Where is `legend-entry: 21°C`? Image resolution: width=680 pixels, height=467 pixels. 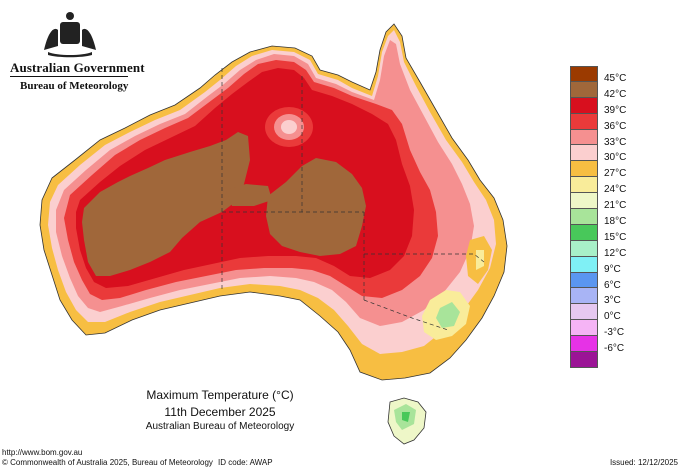
legend-entry: 21°C is located at coordinates (610, 202).